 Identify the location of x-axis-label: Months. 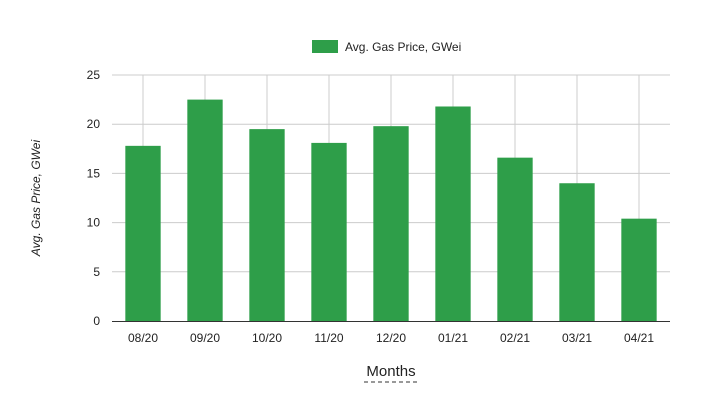
(390, 371).